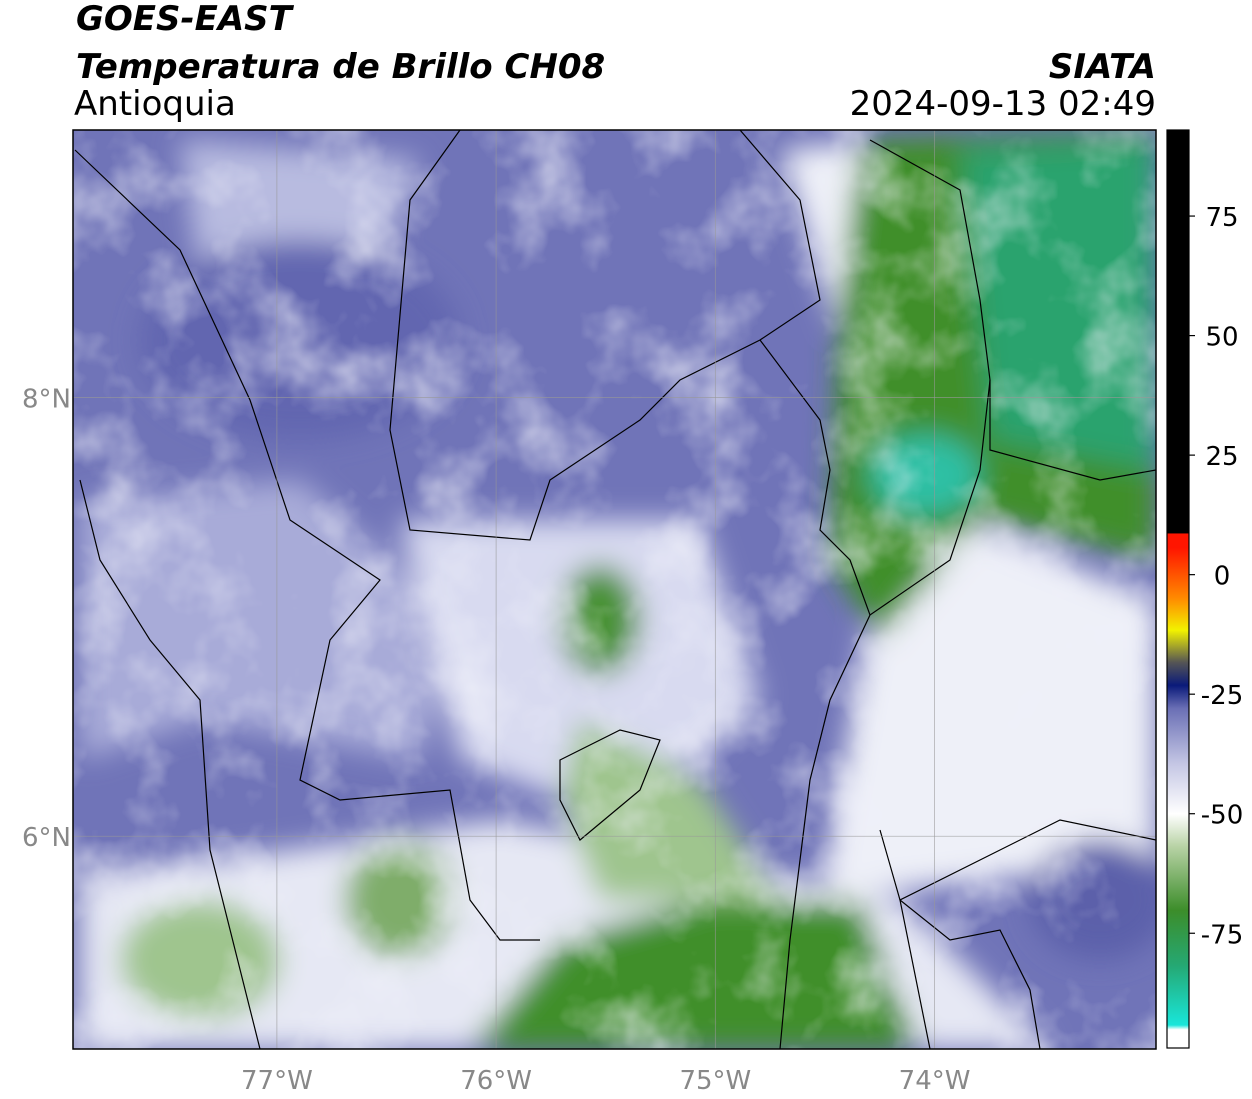  What do you see at coordinates (1003, 104) in the screenshot?
I see `datetime: 2024-09-13 02:49` at bounding box center [1003, 104].